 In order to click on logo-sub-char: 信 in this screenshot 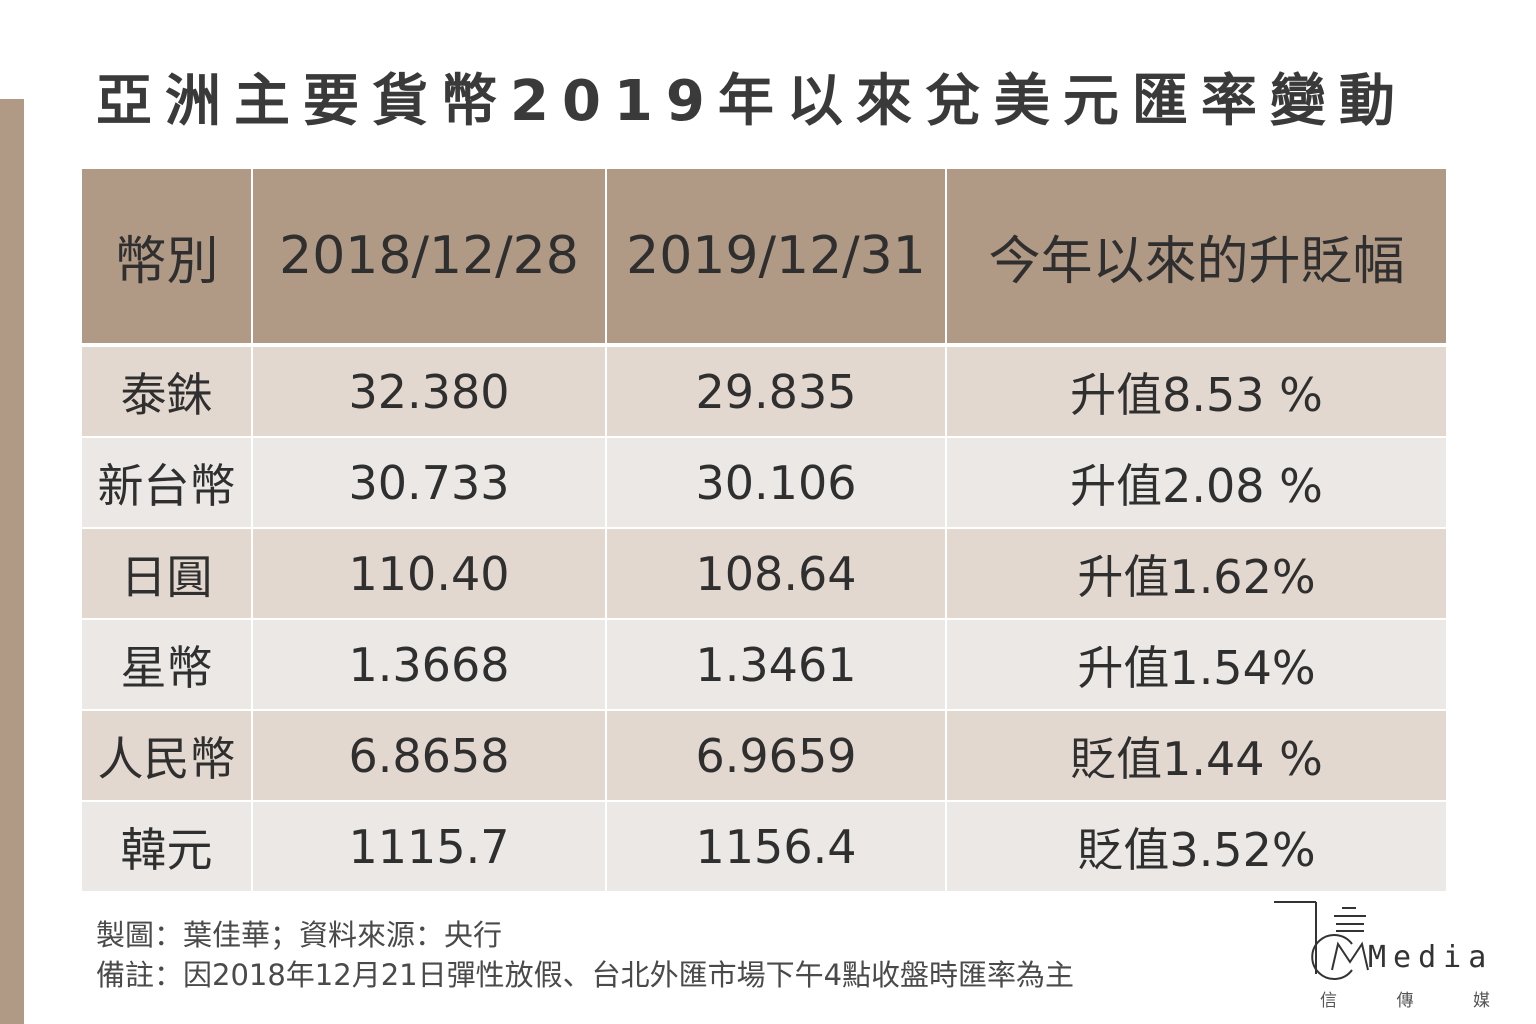, I will do `click(1328, 1001)`.